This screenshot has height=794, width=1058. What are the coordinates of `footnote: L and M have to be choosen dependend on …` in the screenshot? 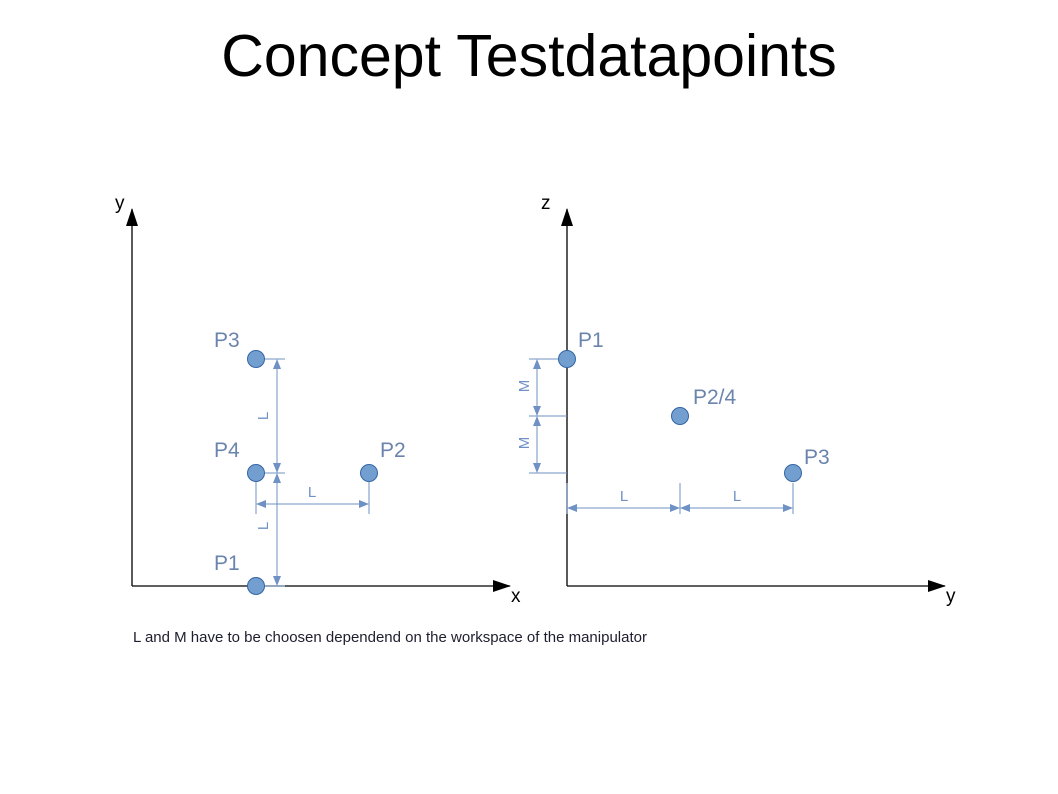 It's located at (390, 637).